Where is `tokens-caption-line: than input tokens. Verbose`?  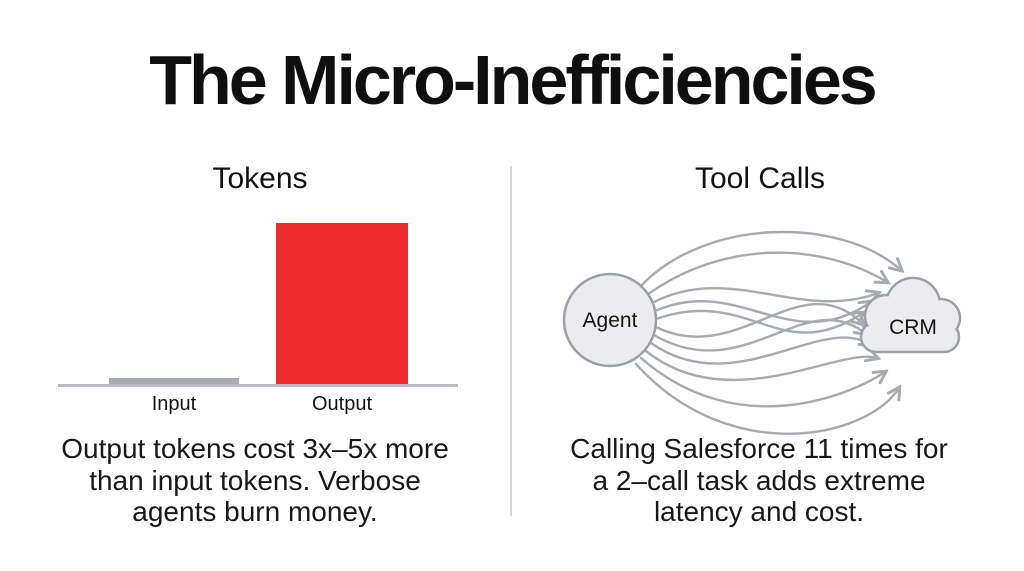 tokens-caption-line: than input tokens. Verbose is located at coordinates (255, 480).